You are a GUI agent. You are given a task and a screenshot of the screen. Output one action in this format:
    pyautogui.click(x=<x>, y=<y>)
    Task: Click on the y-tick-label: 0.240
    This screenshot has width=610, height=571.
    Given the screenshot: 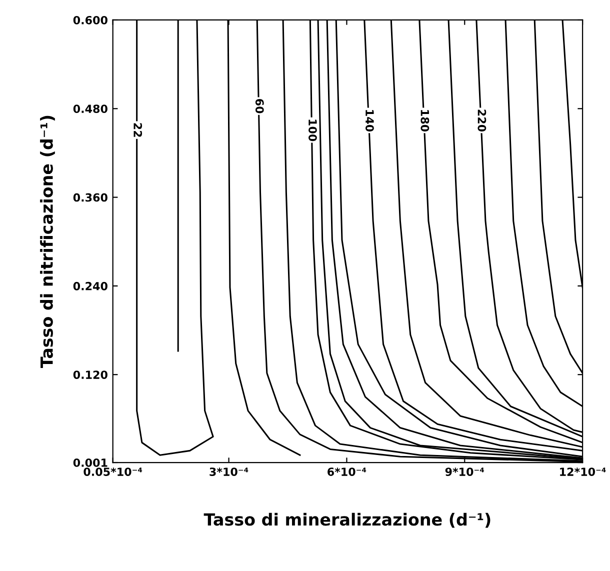 What is the action you would take?
    pyautogui.click(x=90, y=286)
    